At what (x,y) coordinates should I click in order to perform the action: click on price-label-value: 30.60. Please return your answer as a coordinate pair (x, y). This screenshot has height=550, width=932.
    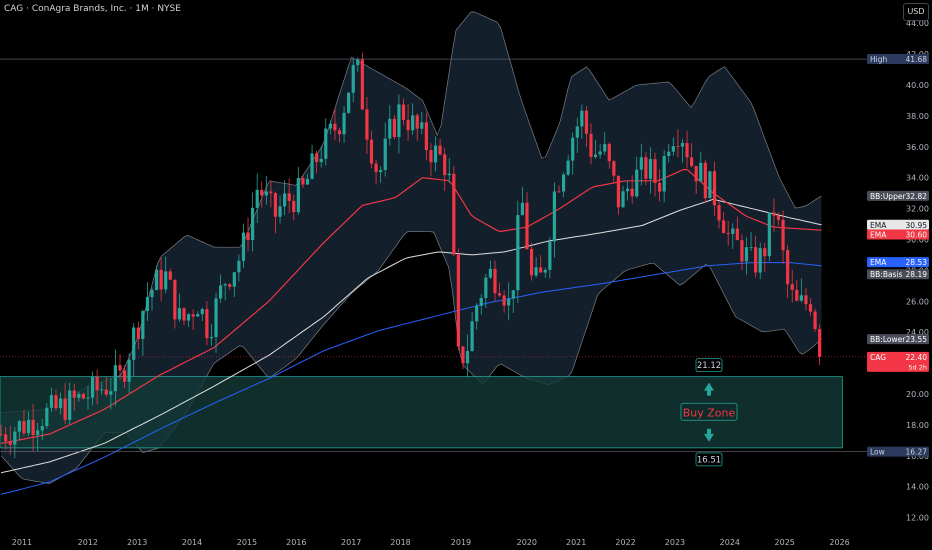
    Looking at the image, I should click on (917, 235).